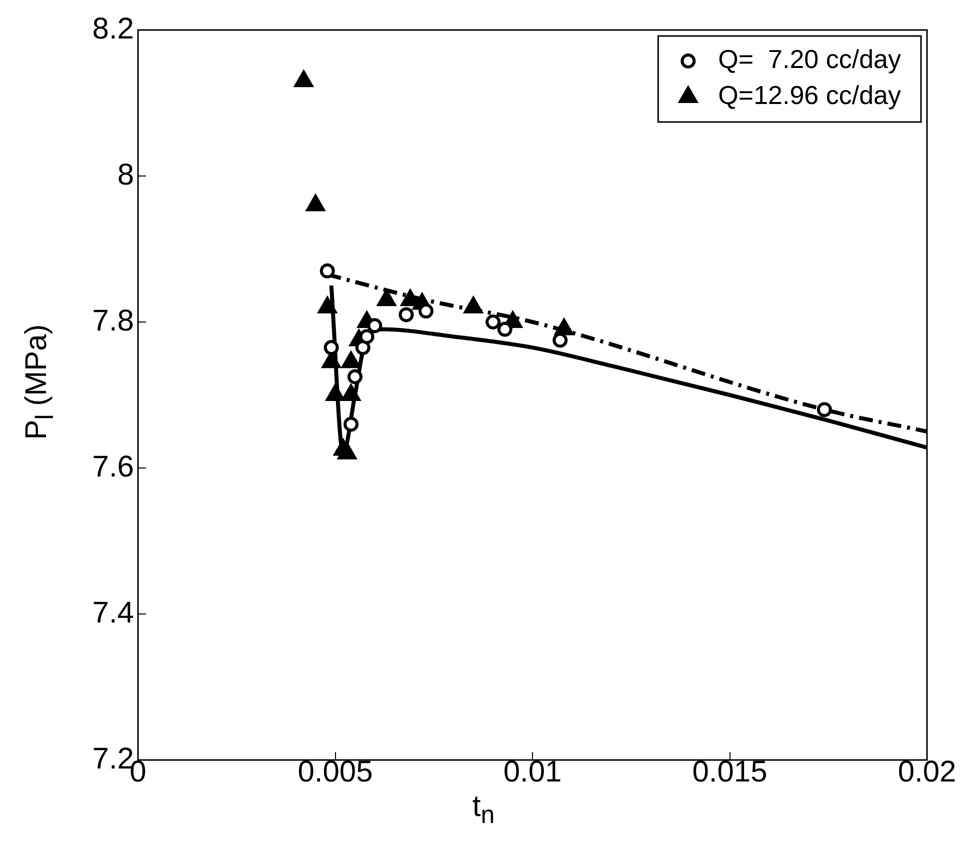 Image resolution: width=967 pixels, height=849 pixels. Describe the element at coordinates (113, 467) in the screenshot. I see `y-tick-label: 7.6` at that location.